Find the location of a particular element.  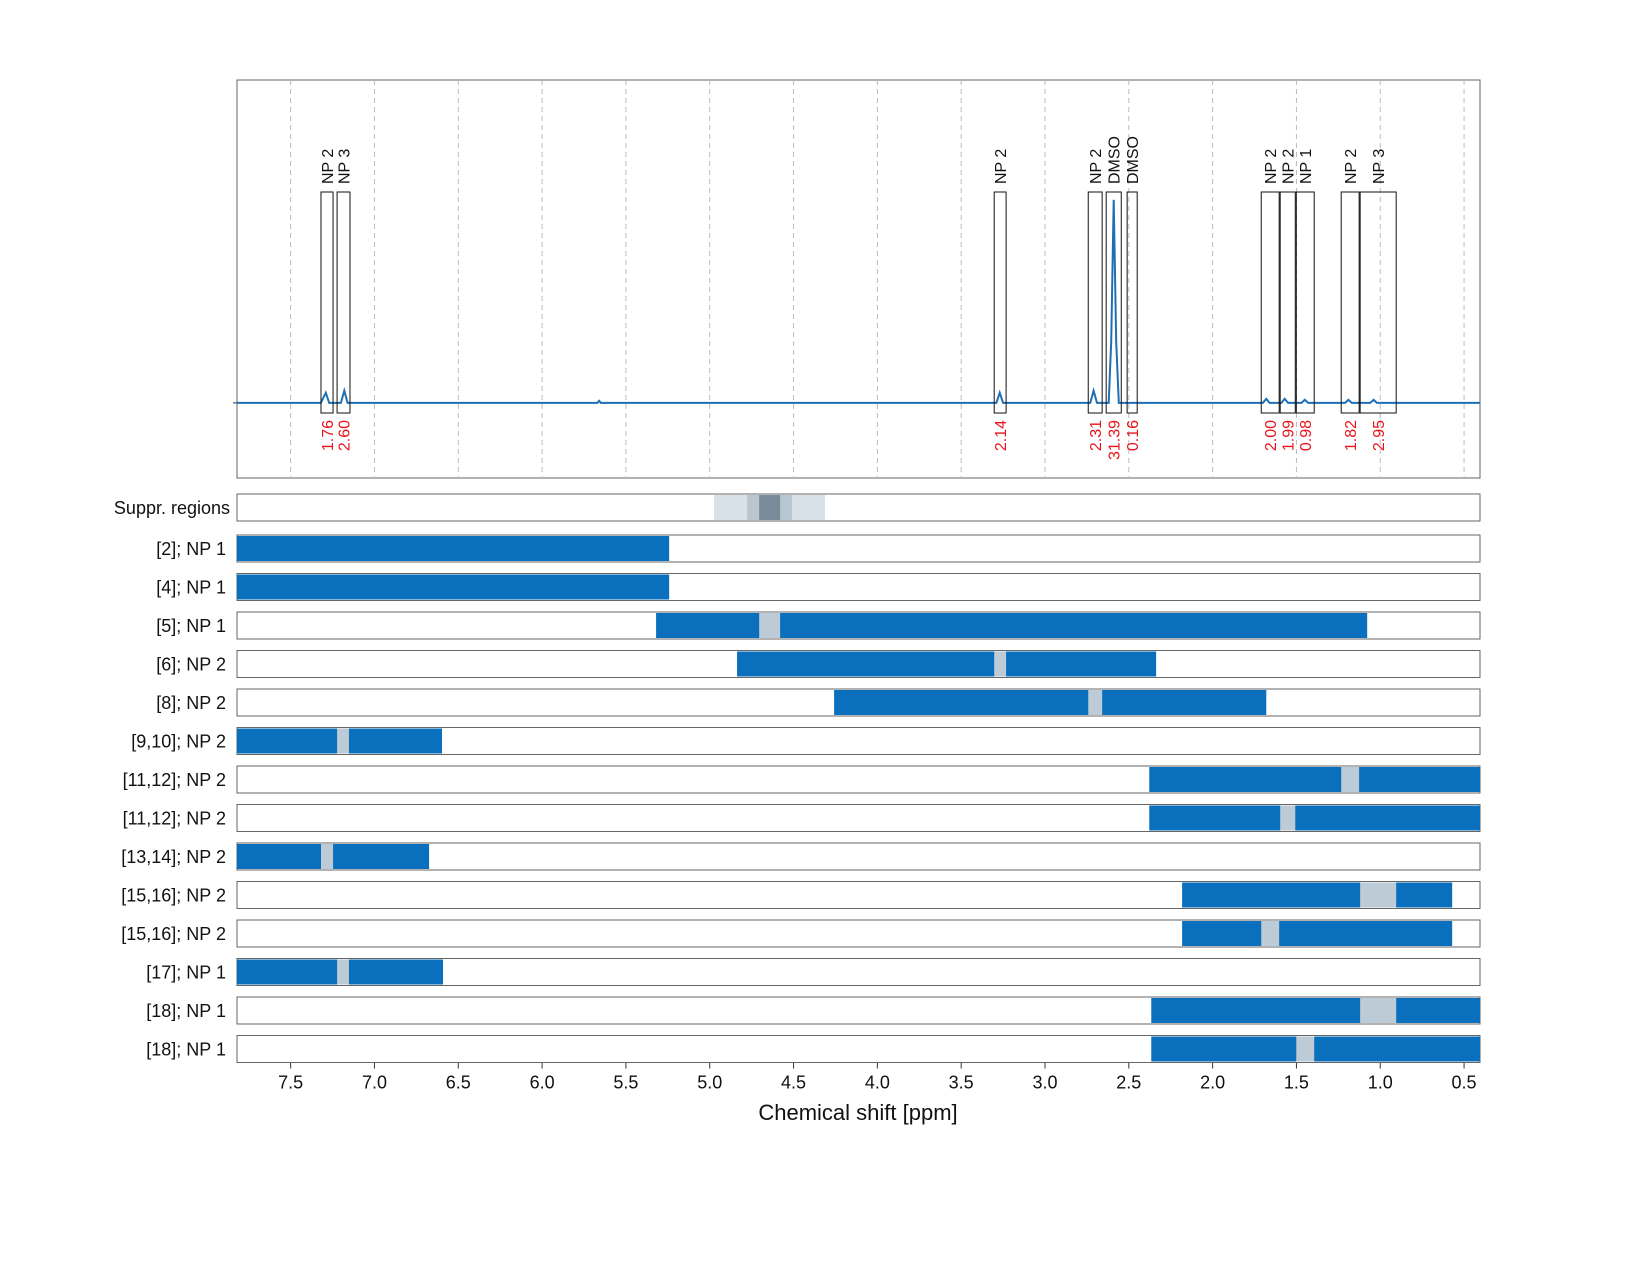

x-tick-label: 7.0 is located at coordinates (374, 1083).